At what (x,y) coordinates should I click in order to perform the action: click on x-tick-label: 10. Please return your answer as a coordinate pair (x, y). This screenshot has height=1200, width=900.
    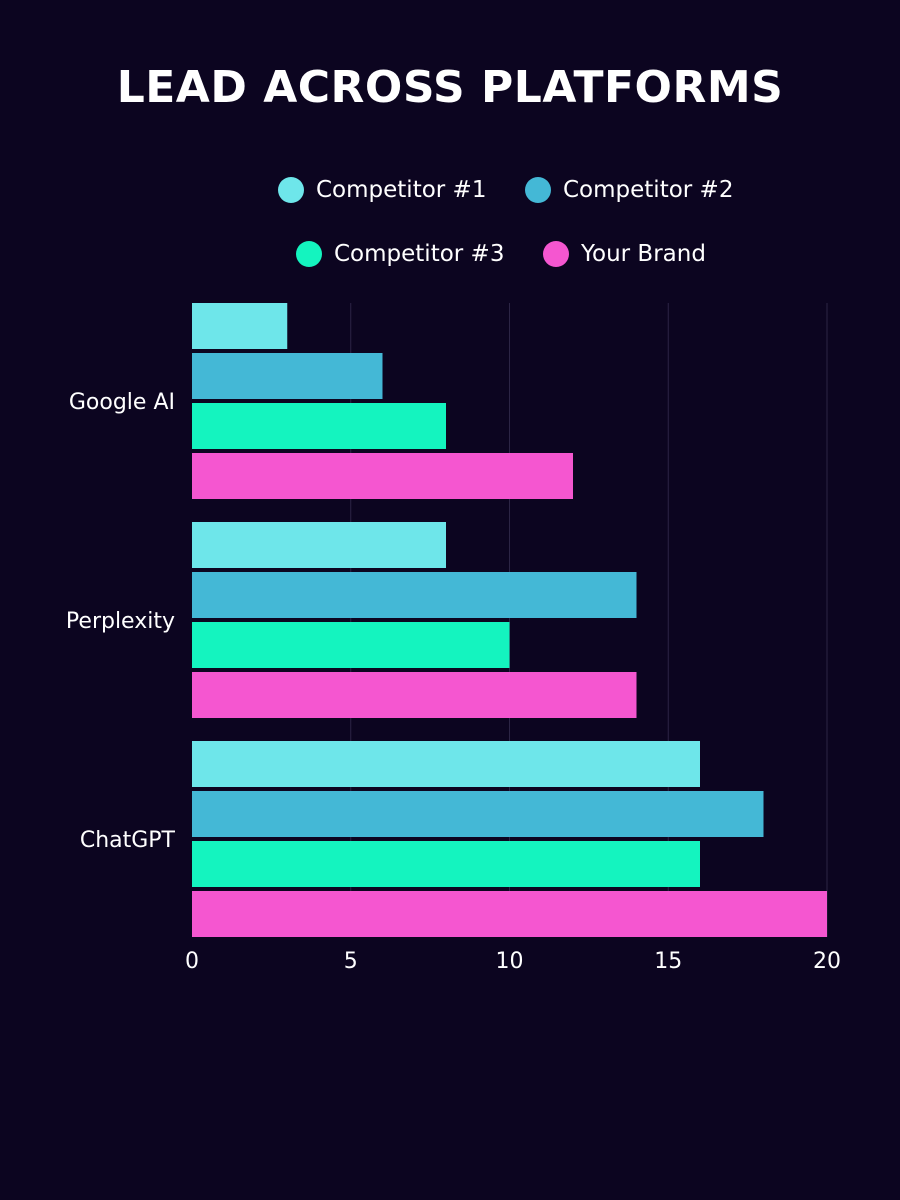
    Looking at the image, I should click on (510, 961).